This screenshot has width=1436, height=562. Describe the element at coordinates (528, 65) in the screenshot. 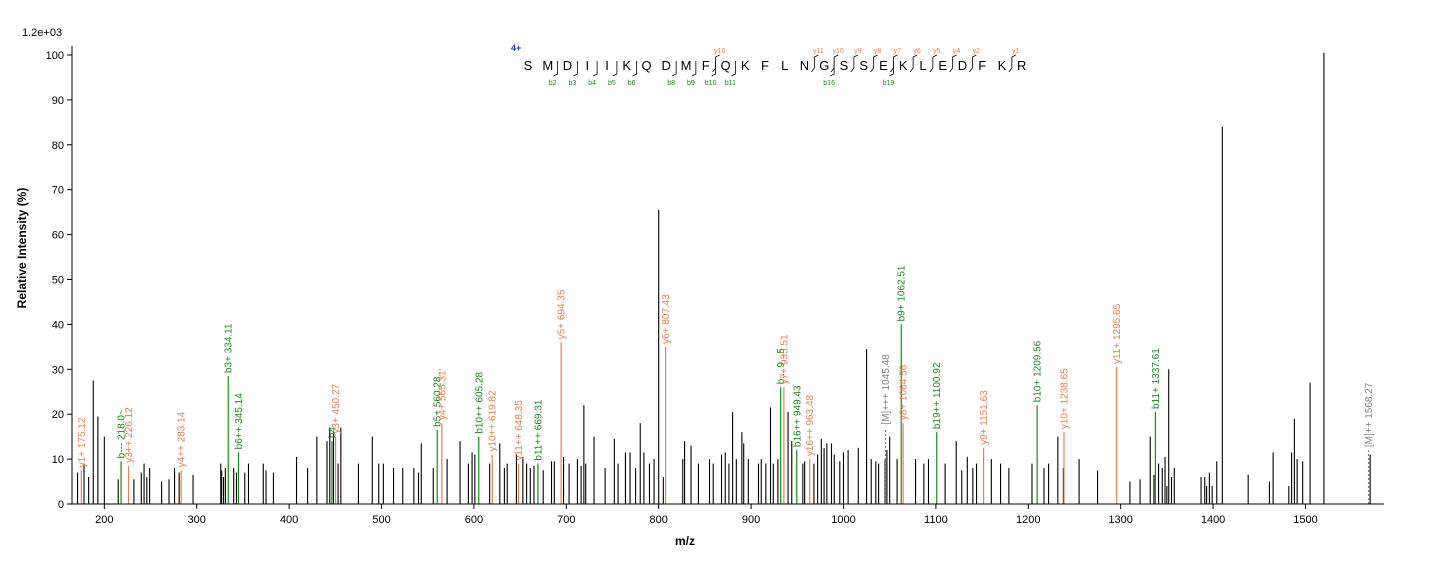

I see `sequence-residue-0: S` at that location.